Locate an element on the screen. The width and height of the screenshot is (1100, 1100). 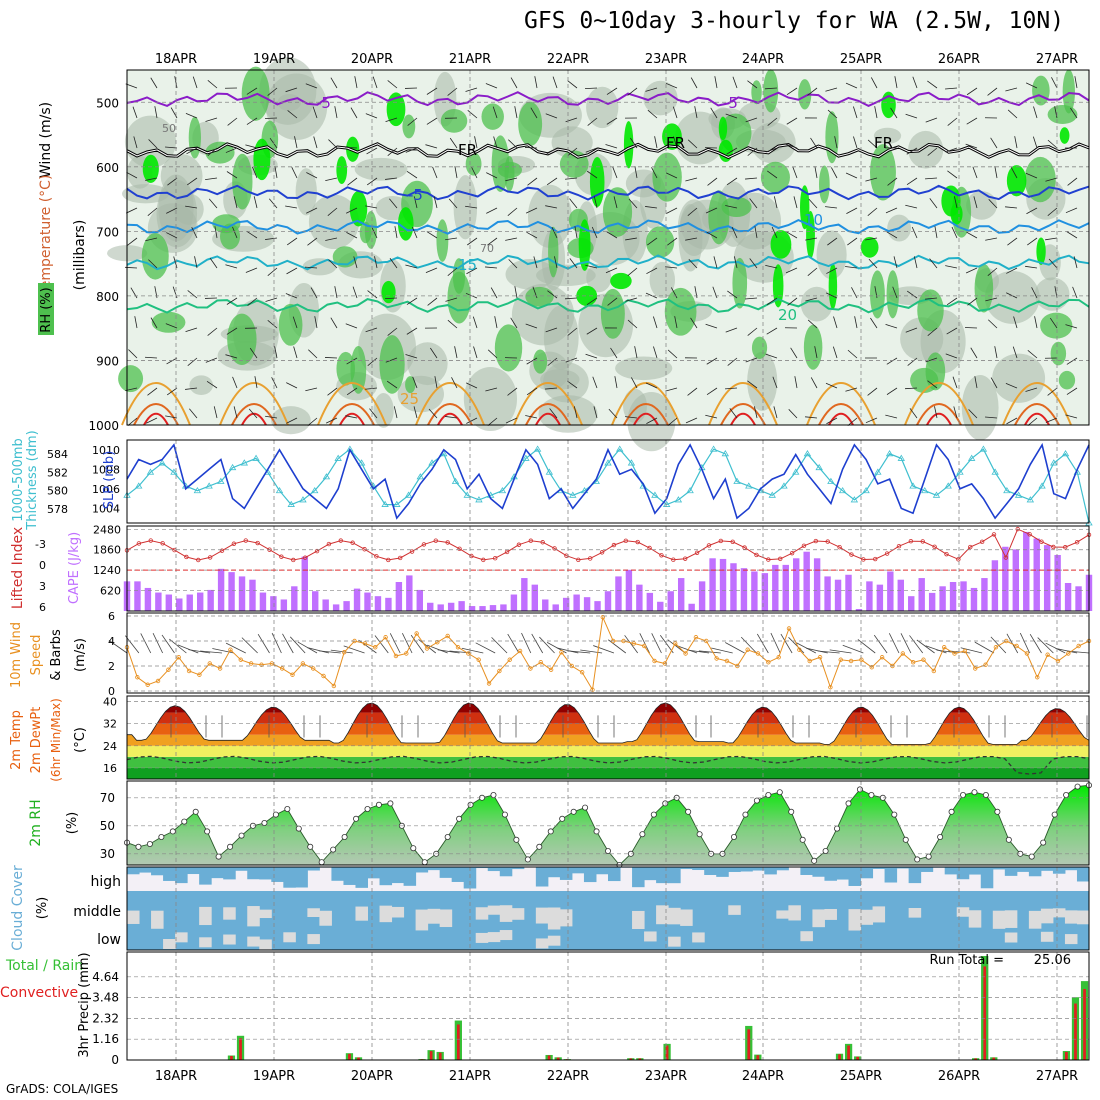
rh-contour-label: 70 is located at coordinates (487, 248).